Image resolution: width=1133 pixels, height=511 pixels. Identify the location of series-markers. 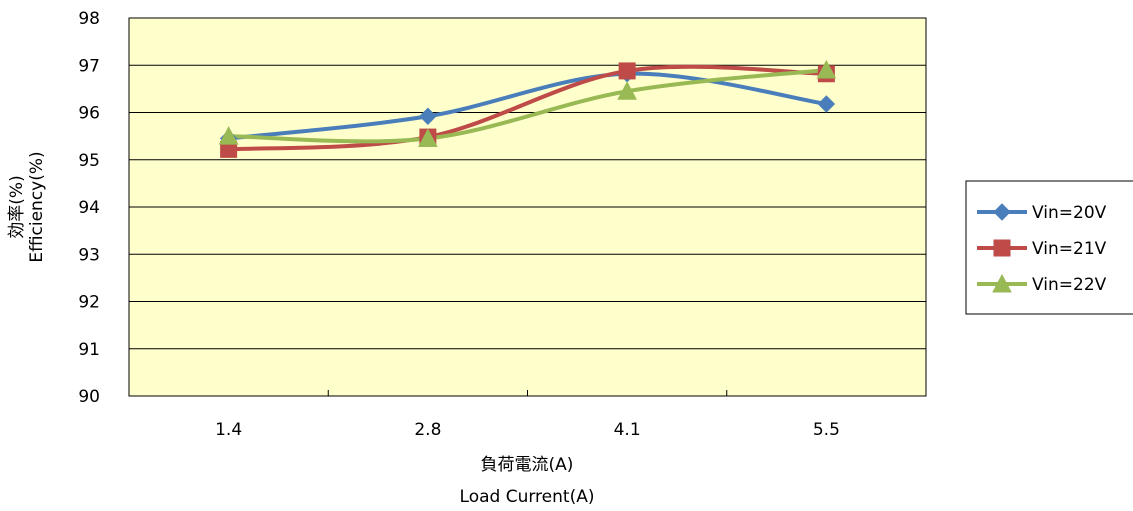
(527, 108).